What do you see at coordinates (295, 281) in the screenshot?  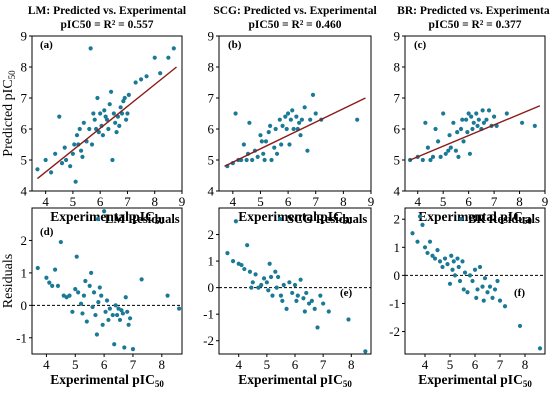 I see `plot-frame` at bounding box center [295, 281].